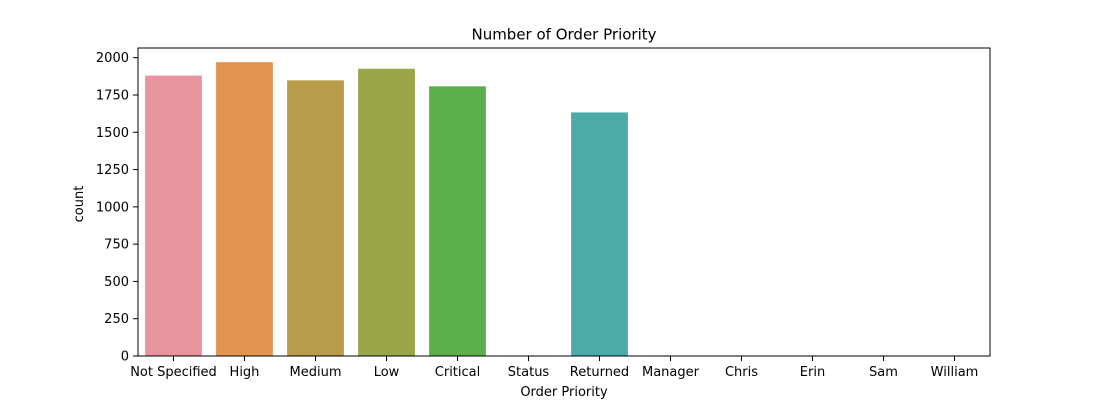  What do you see at coordinates (316, 372) in the screenshot?
I see `x-tick-label: Medium` at bounding box center [316, 372].